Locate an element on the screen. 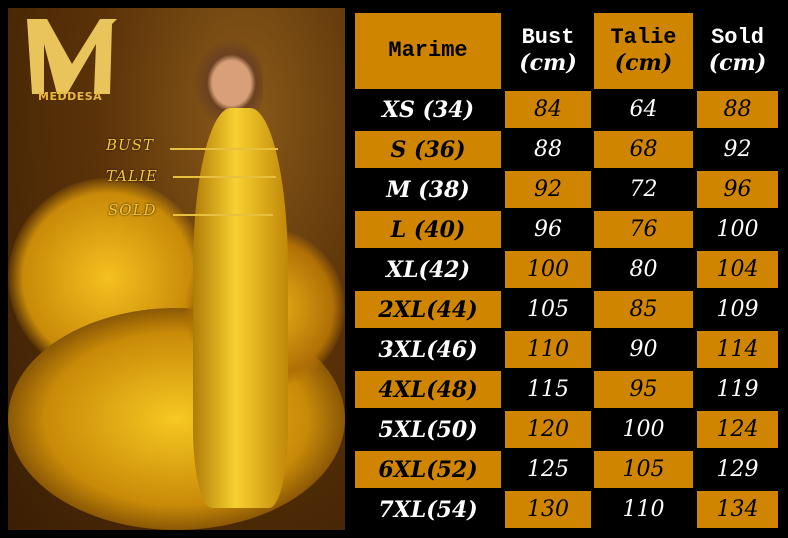  talie-cell: 72 is located at coordinates (643, 189).